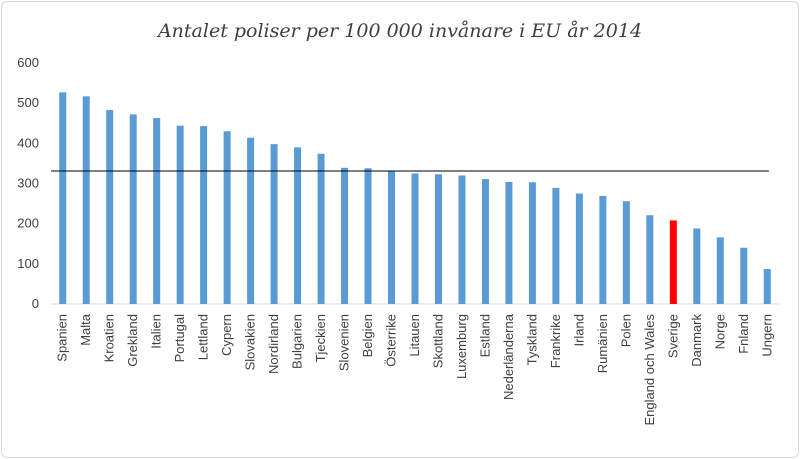 Image resolution: width=800 pixels, height=459 pixels. Describe the element at coordinates (672, 336) in the screenshot. I see `x-category-label: Sverige` at that location.